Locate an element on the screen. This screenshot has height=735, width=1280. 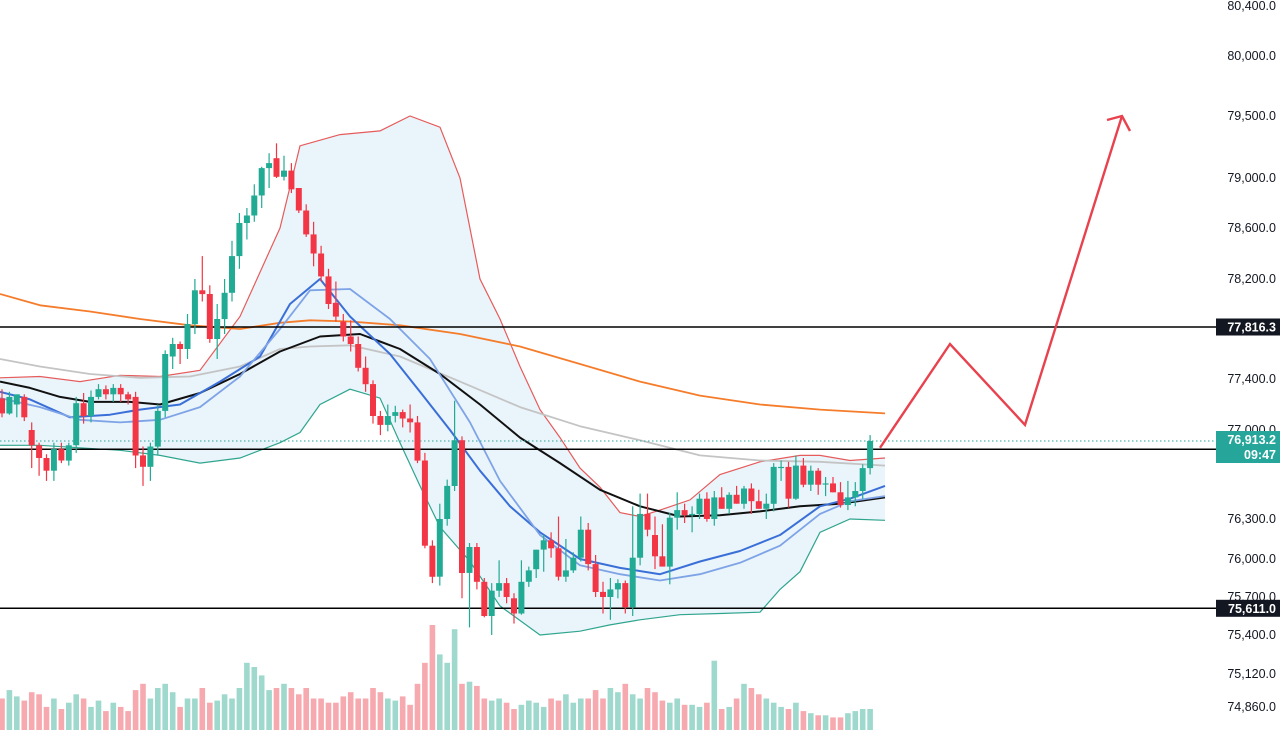
current-price-tag: 76,913.209:47 is located at coordinates (1248, 447).